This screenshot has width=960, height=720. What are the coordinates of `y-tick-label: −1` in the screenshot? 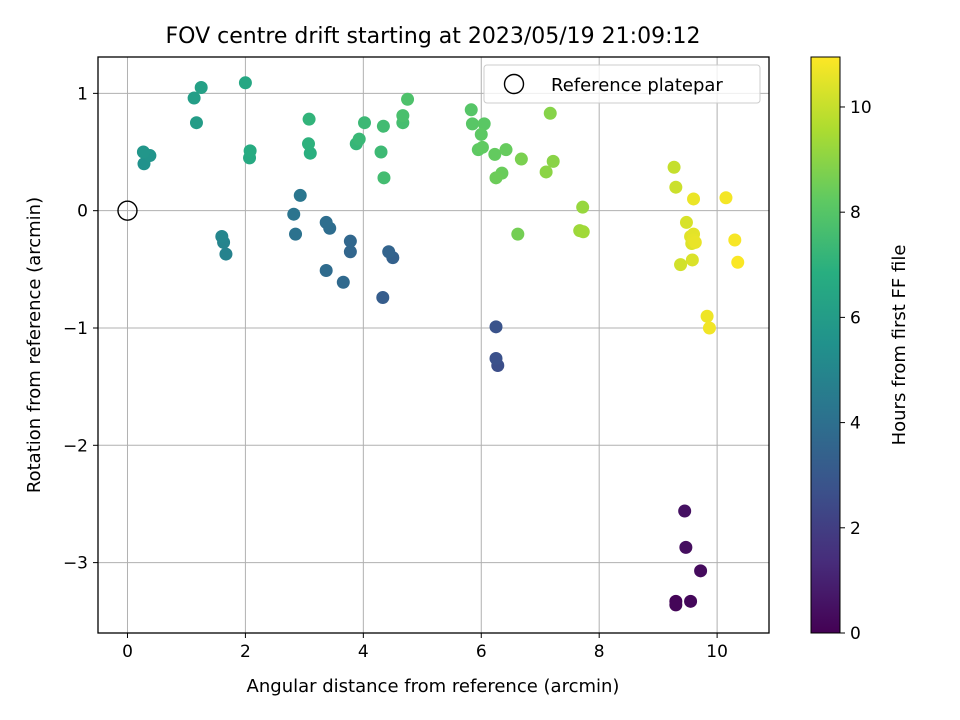 It's located at (75, 329).